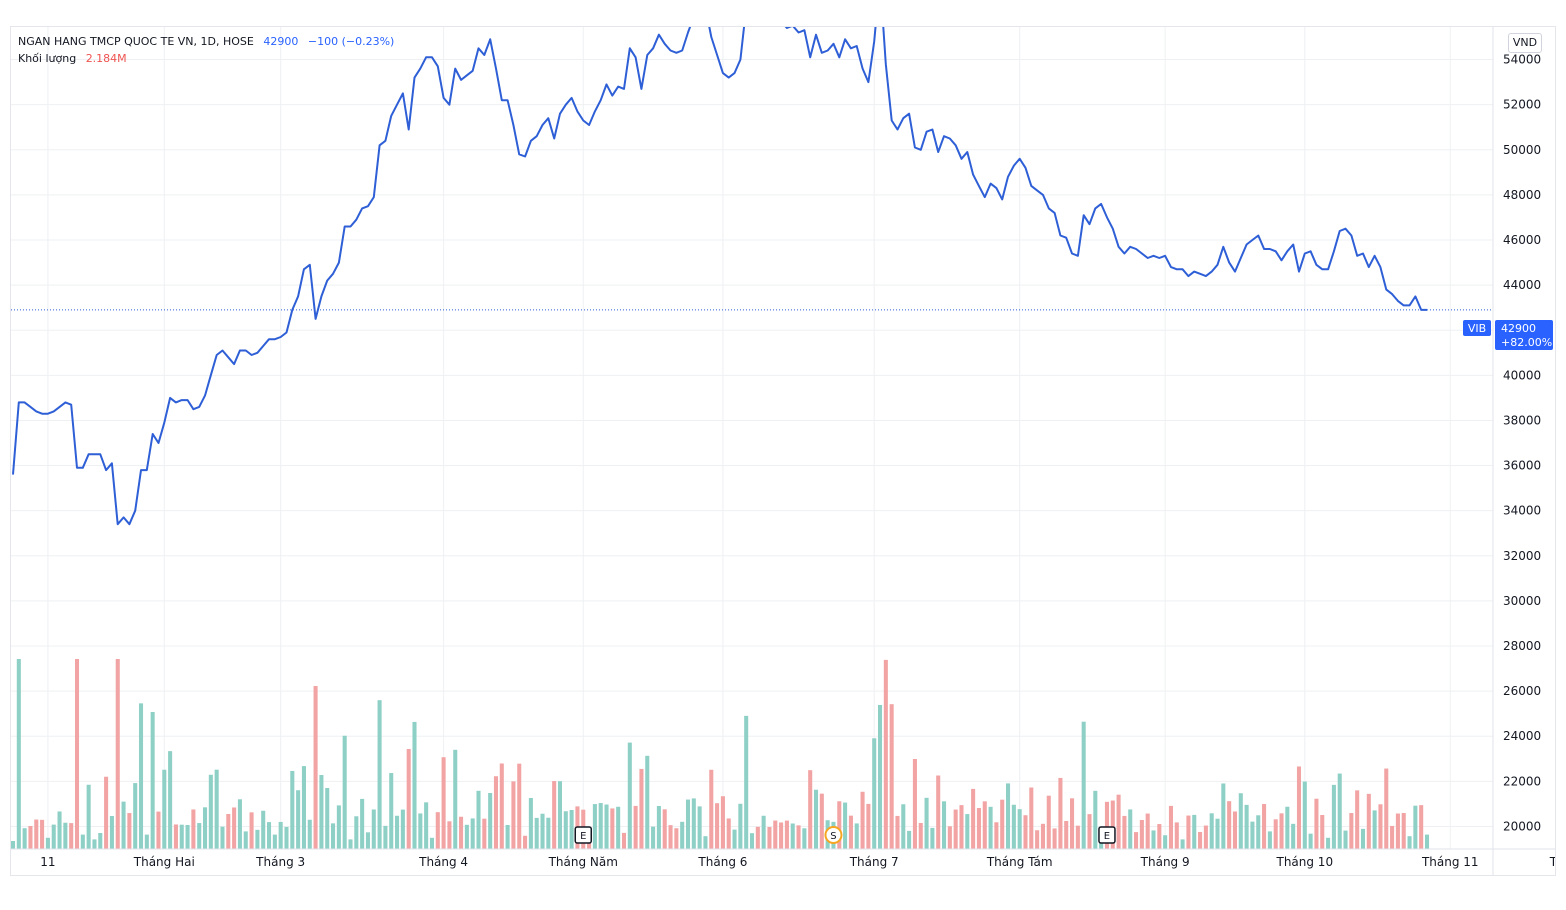 This screenshot has height=910, width=1566. Describe the element at coordinates (1522, 150) in the screenshot. I see `y-tick-label: 50000` at that location.